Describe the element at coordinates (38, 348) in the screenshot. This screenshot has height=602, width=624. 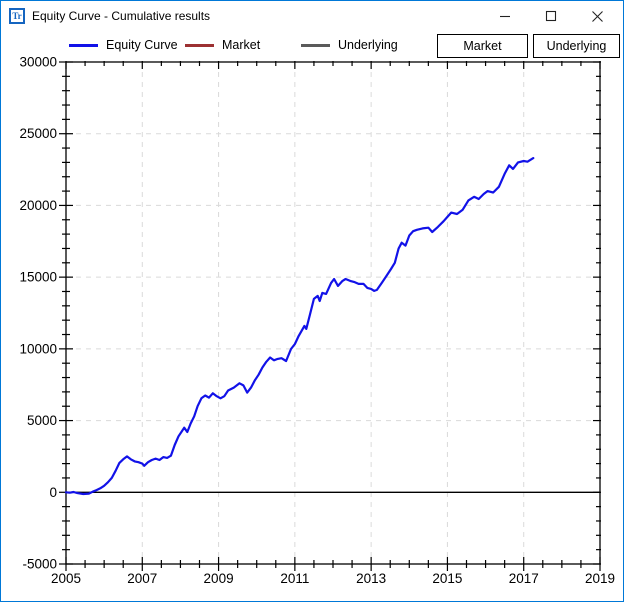
I see `y-axis-tick-label: 10000` at that location.